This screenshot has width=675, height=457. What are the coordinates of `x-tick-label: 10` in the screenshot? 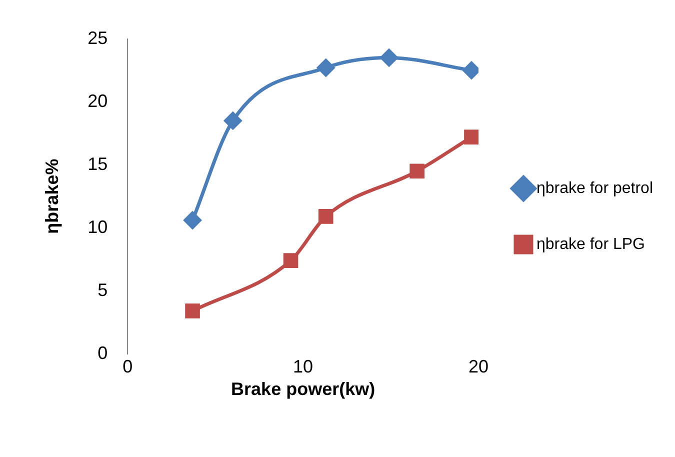 It's located at (303, 366).